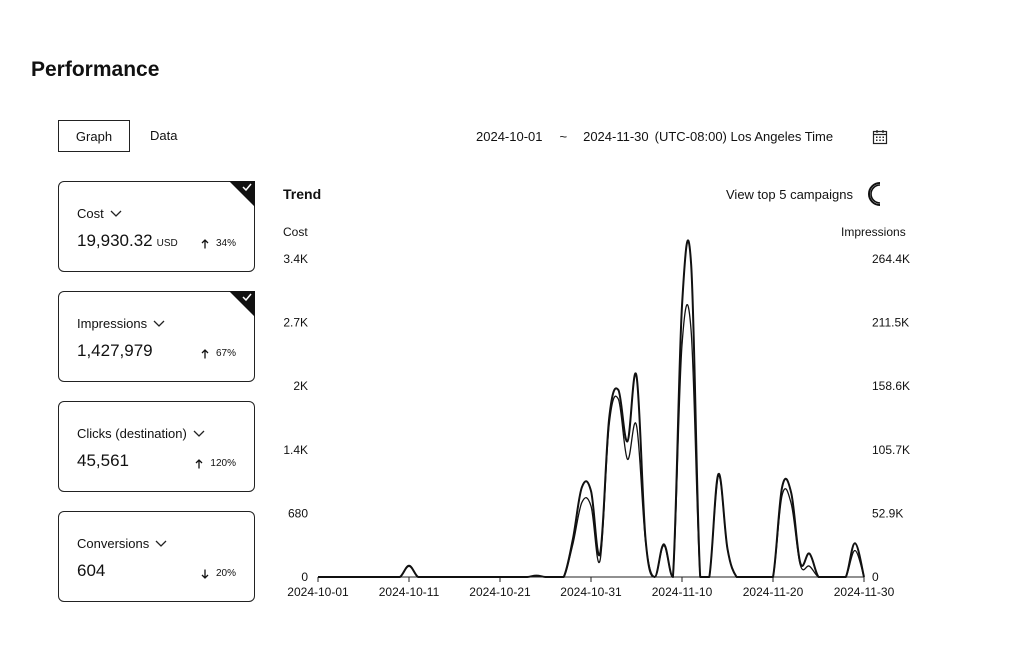 Image resolution: width=1022 pixels, height=672 pixels. Describe the element at coordinates (891, 450) in the screenshot. I see `y-right-tick-label: 105.7K` at that location.